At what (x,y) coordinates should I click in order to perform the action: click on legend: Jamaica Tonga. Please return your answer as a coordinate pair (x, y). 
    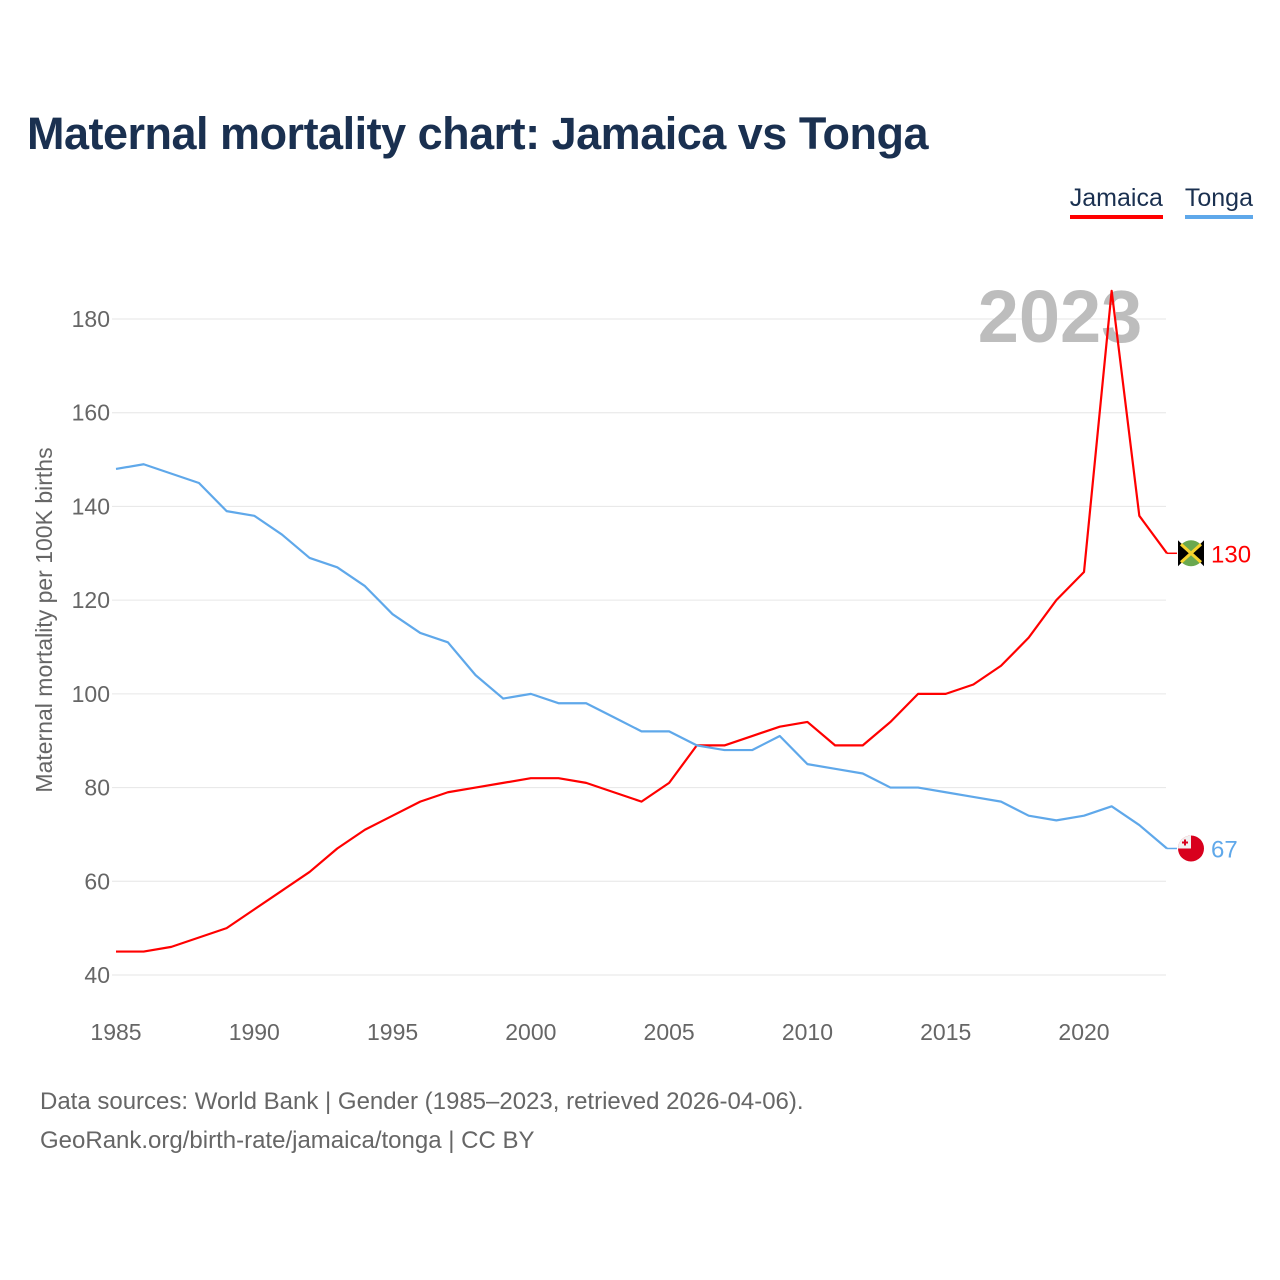
    Looking at the image, I should click on (1161, 201).